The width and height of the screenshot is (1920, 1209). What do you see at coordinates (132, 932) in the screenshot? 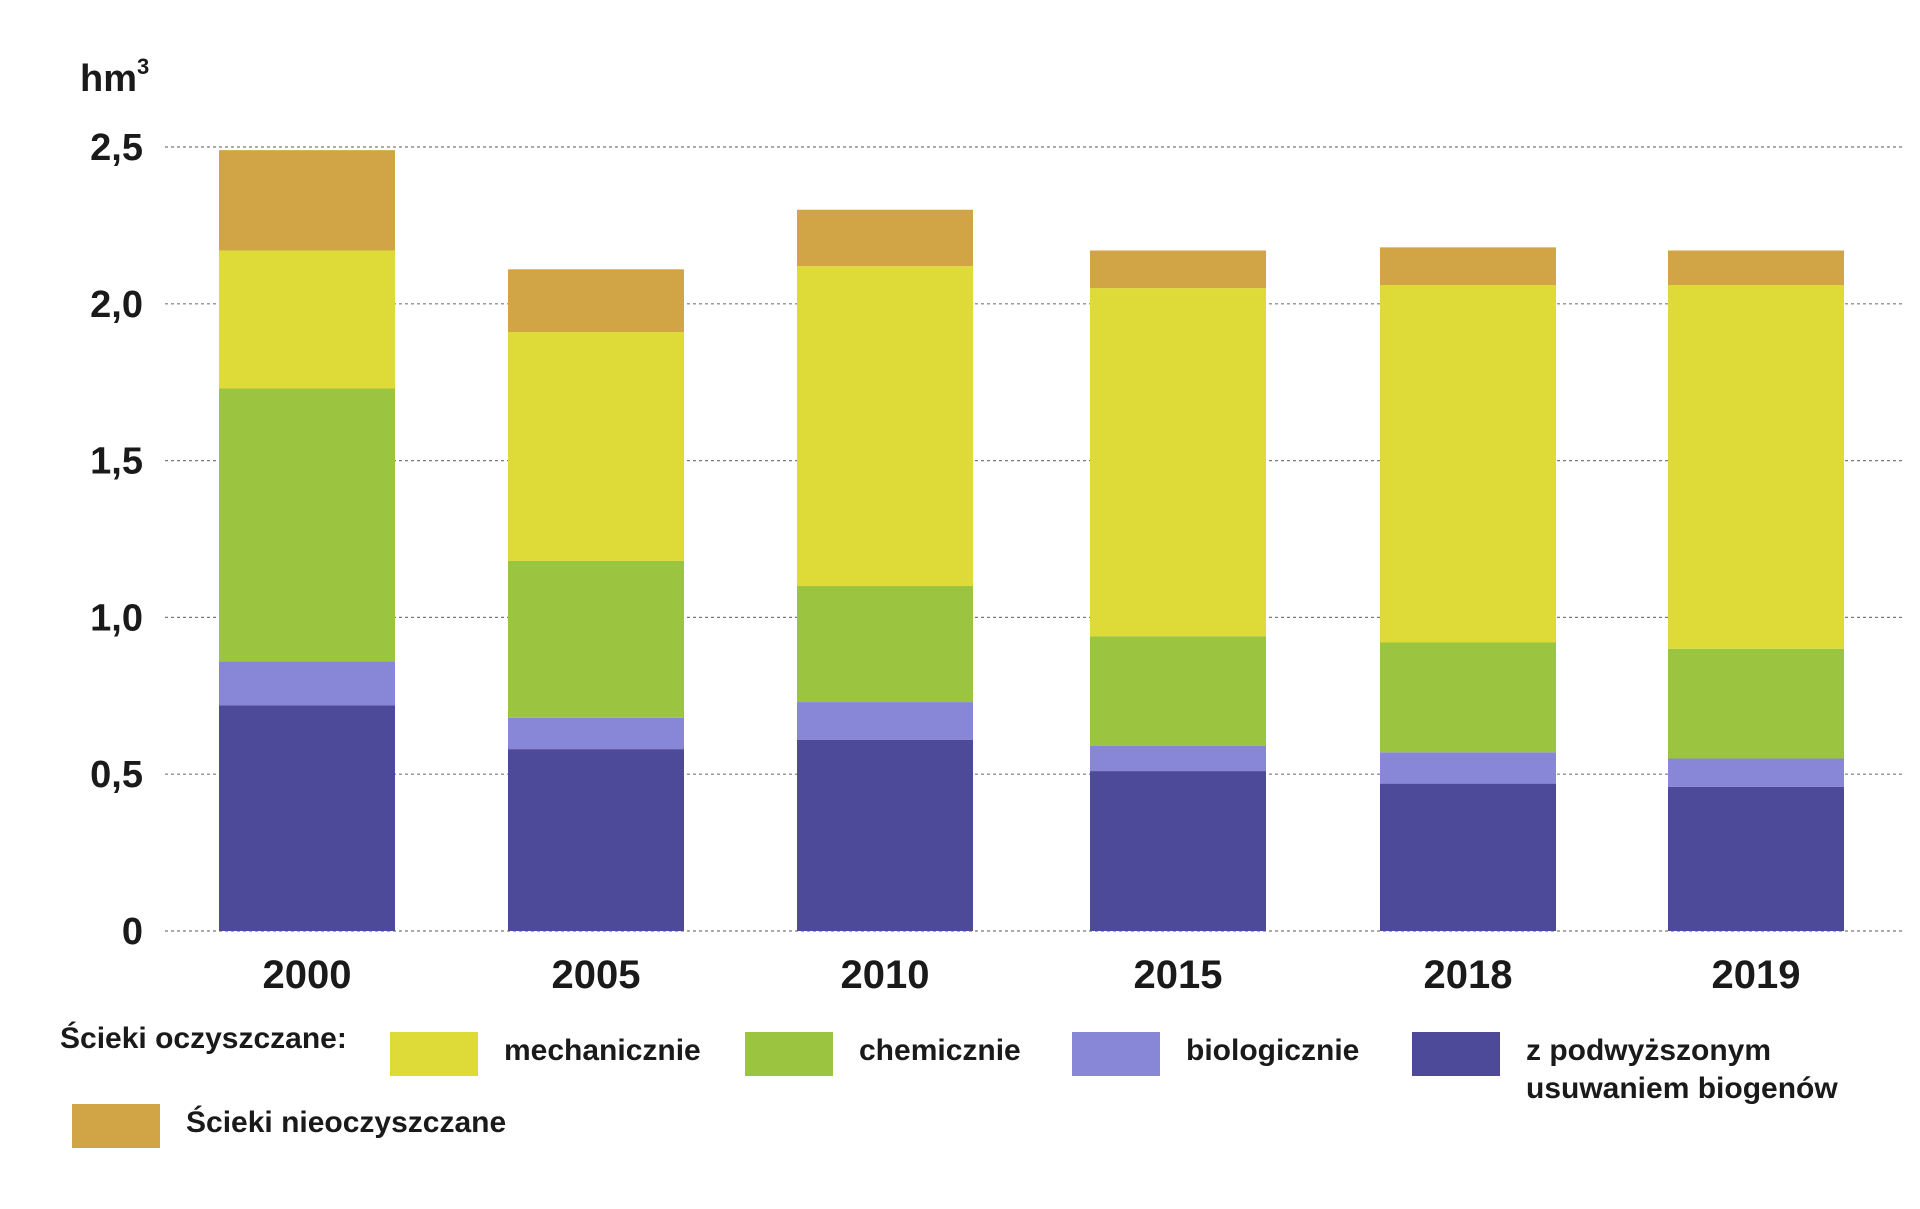
I see `y-tick-label: 0` at bounding box center [132, 932].